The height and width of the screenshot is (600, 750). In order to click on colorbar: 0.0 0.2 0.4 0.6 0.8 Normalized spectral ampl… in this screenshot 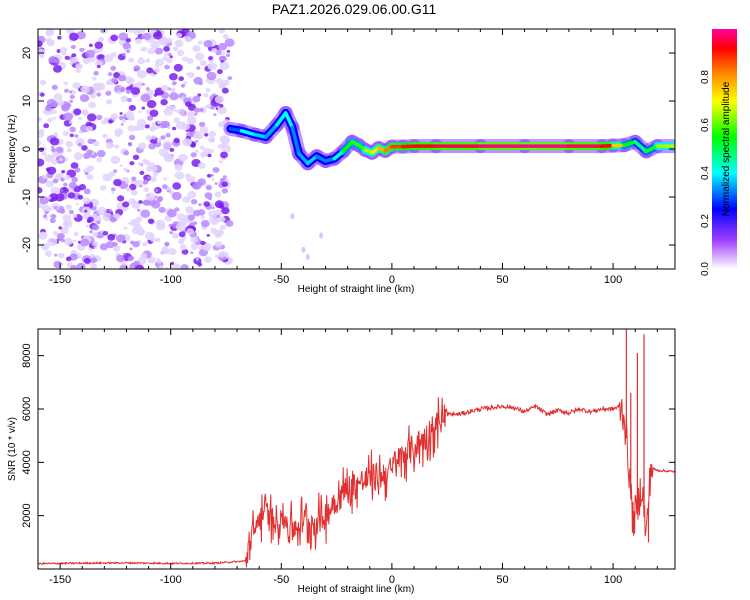, I will do `click(718, 152)`.